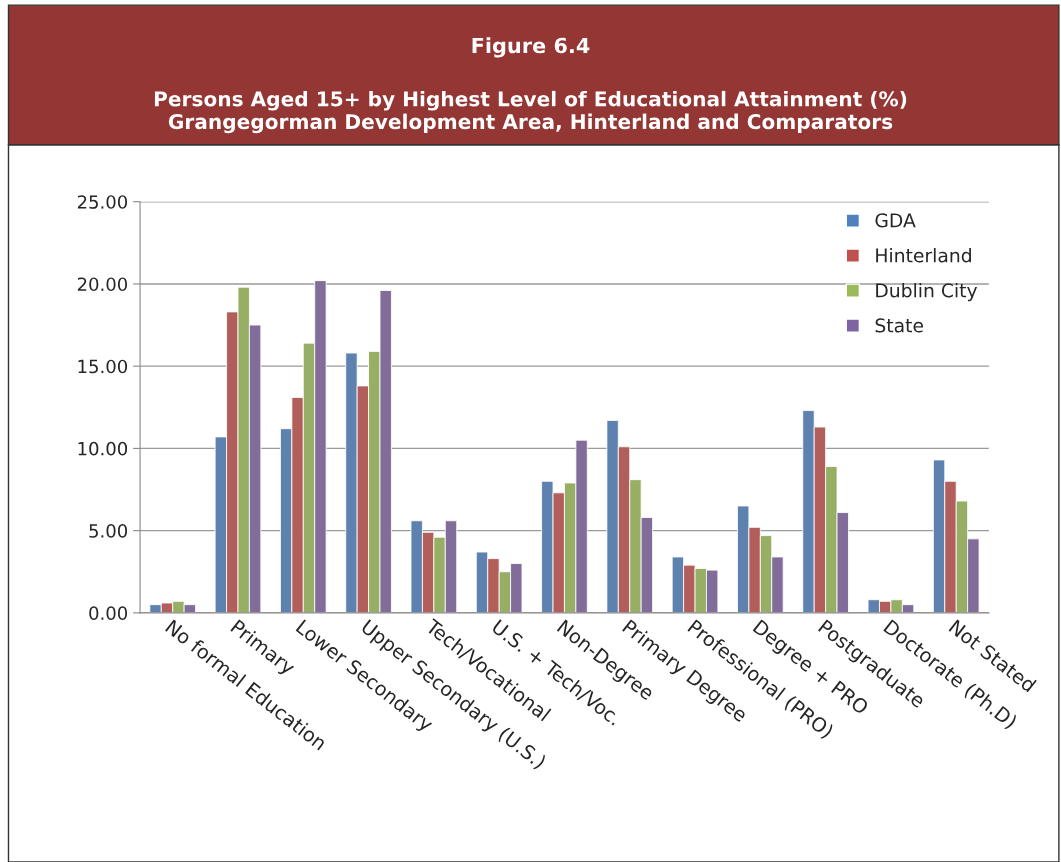  What do you see at coordinates (103, 448) in the screenshot?
I see `y-tick-label: 10.00` at bounding box center [103, 448].